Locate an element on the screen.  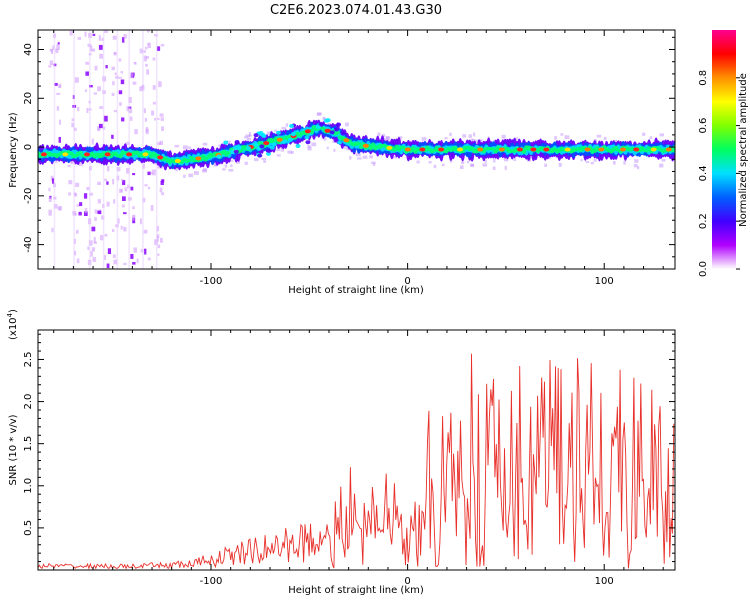
colorbar-tick-label: 0.6 is located at coordinates (703, 126).